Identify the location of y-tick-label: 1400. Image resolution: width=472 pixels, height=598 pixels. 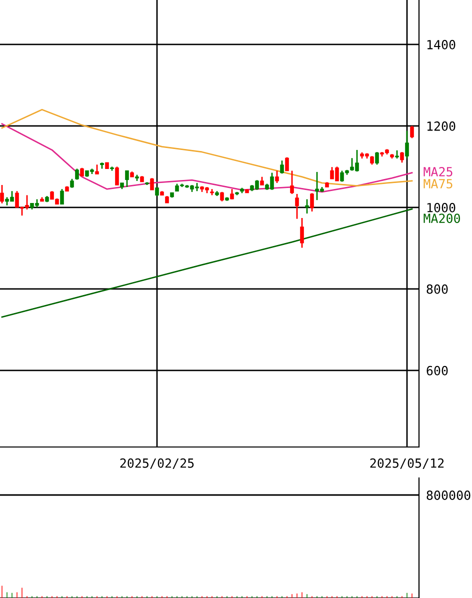
(441, 45).